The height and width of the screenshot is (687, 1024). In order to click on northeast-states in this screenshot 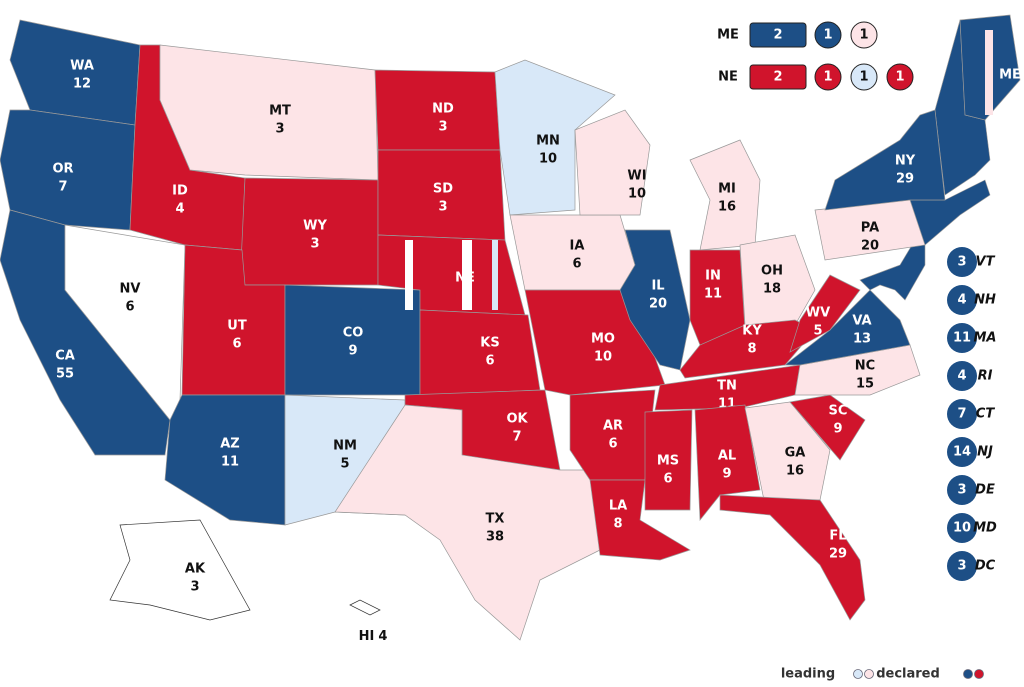, I will do `click(925, 240)`.